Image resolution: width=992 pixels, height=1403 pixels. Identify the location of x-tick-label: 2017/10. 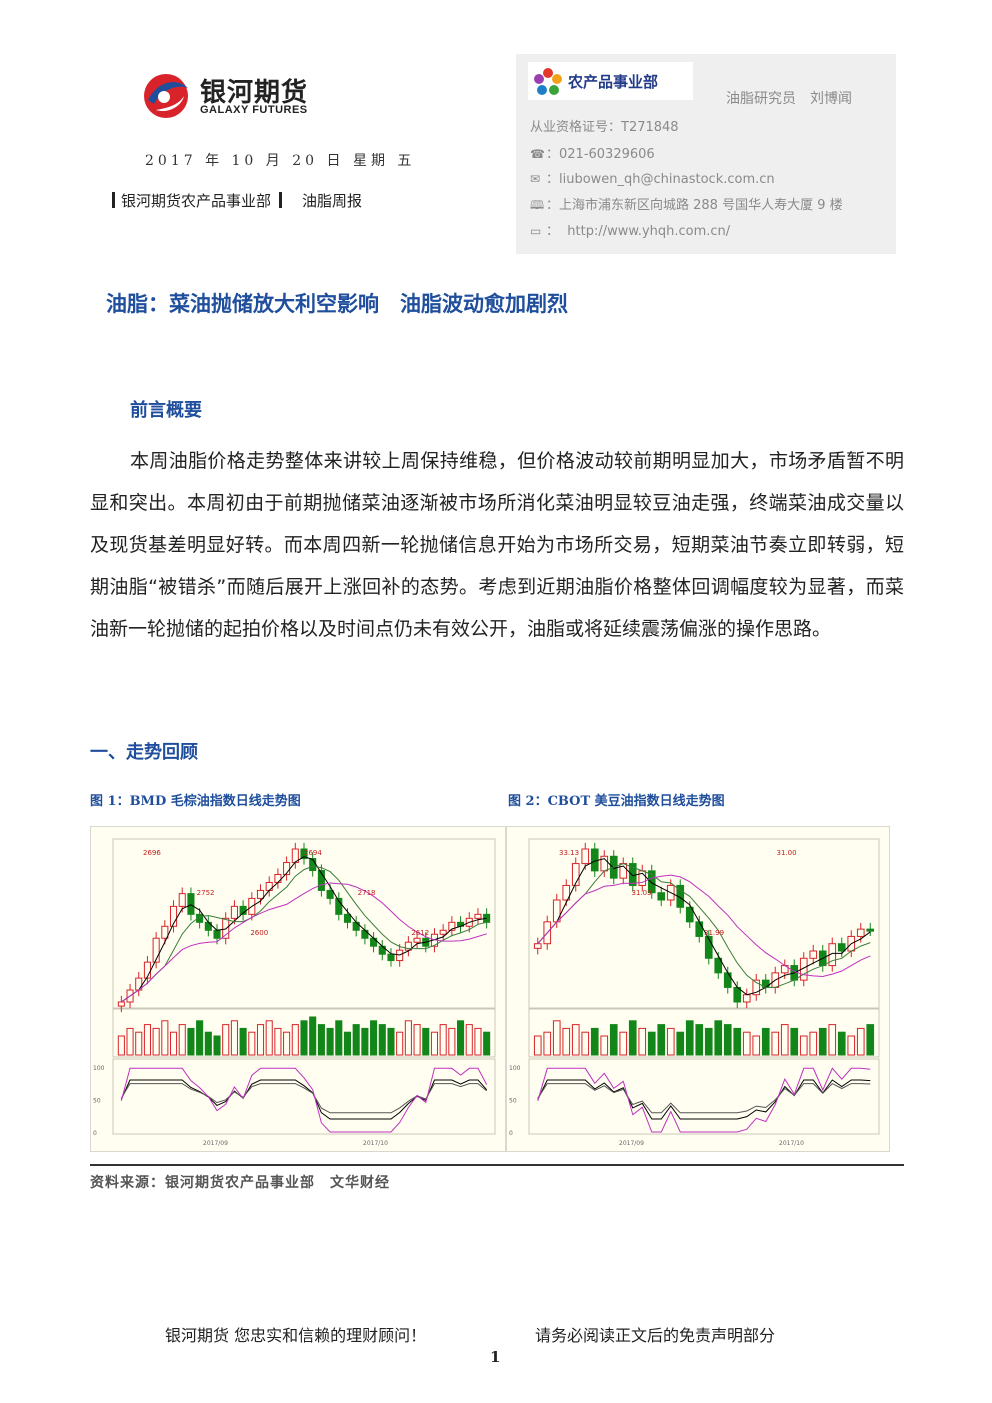
(791, 1143).